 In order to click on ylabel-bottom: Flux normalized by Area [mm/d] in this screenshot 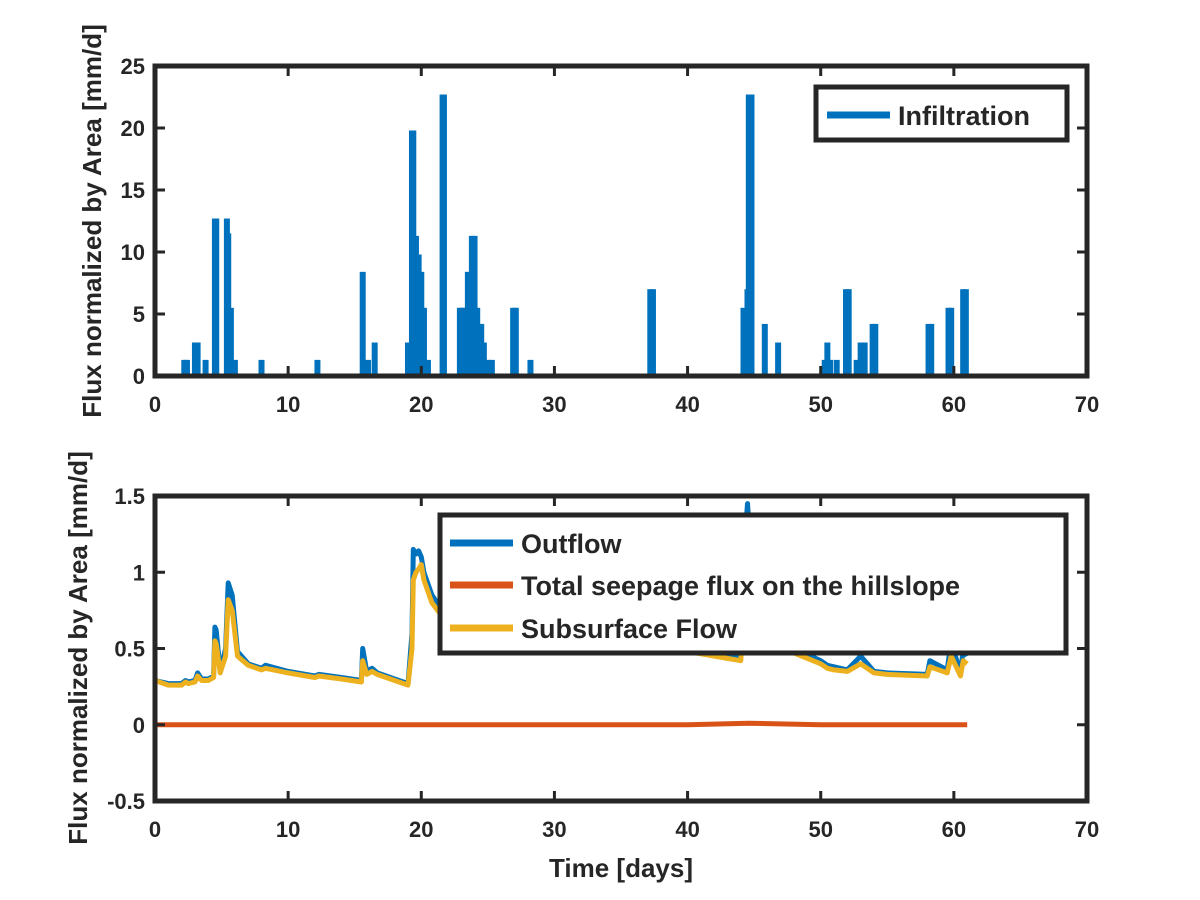, I will do `click(78, 647)`.